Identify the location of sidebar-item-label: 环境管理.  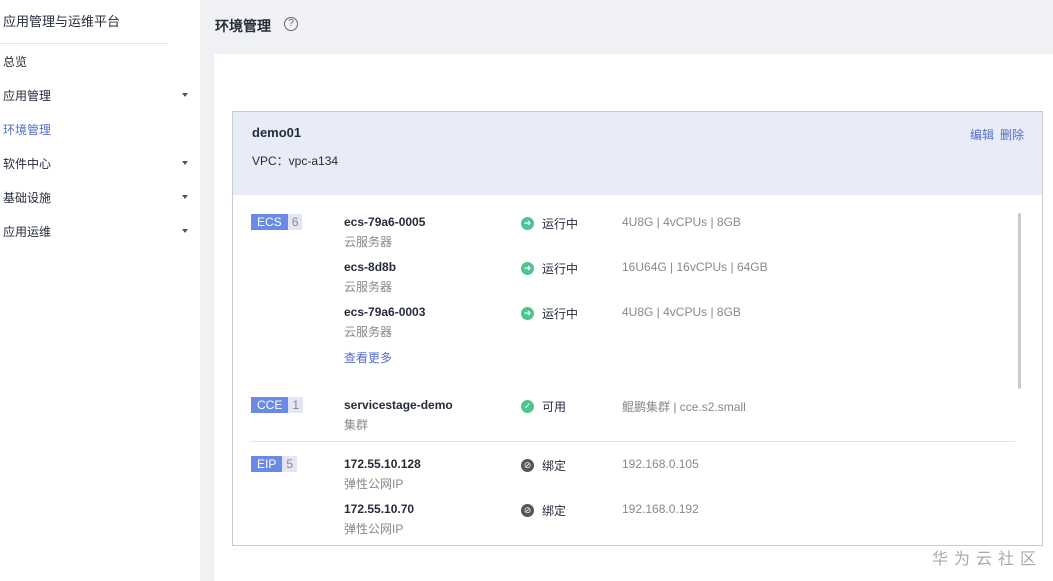
(27, 129).